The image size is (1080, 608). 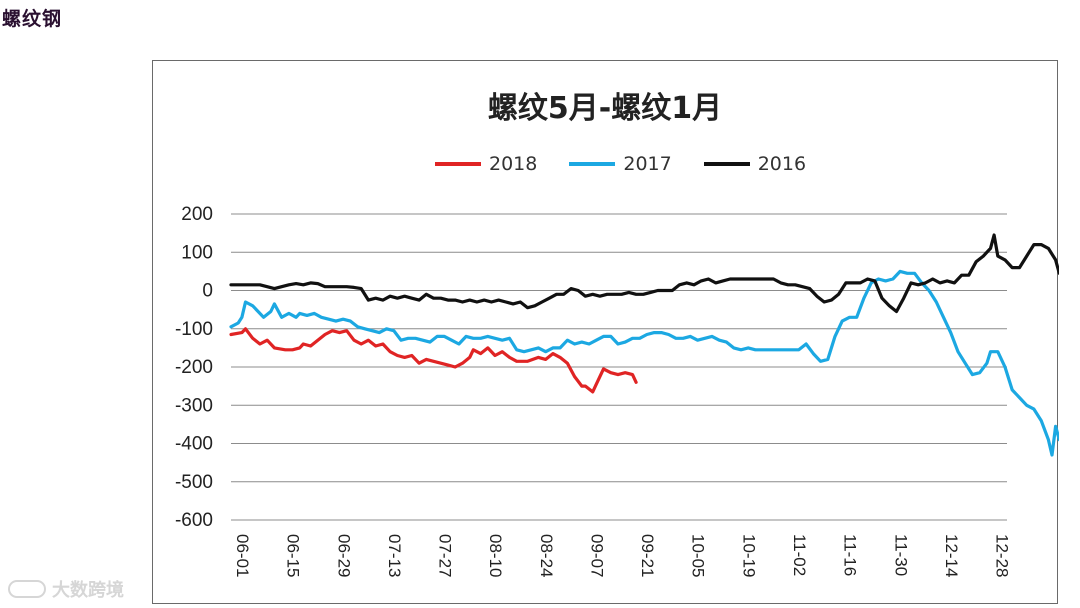 What do you see at coordinates (726, 164) in the screenshot?
I see `legend-swatch-2016` at bounding box center [726, 164].